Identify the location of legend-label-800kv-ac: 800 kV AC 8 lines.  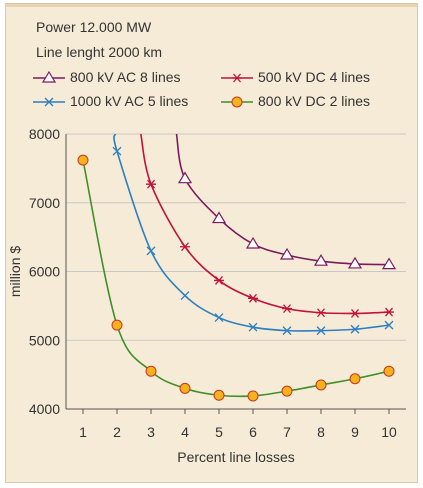
(125, 77).